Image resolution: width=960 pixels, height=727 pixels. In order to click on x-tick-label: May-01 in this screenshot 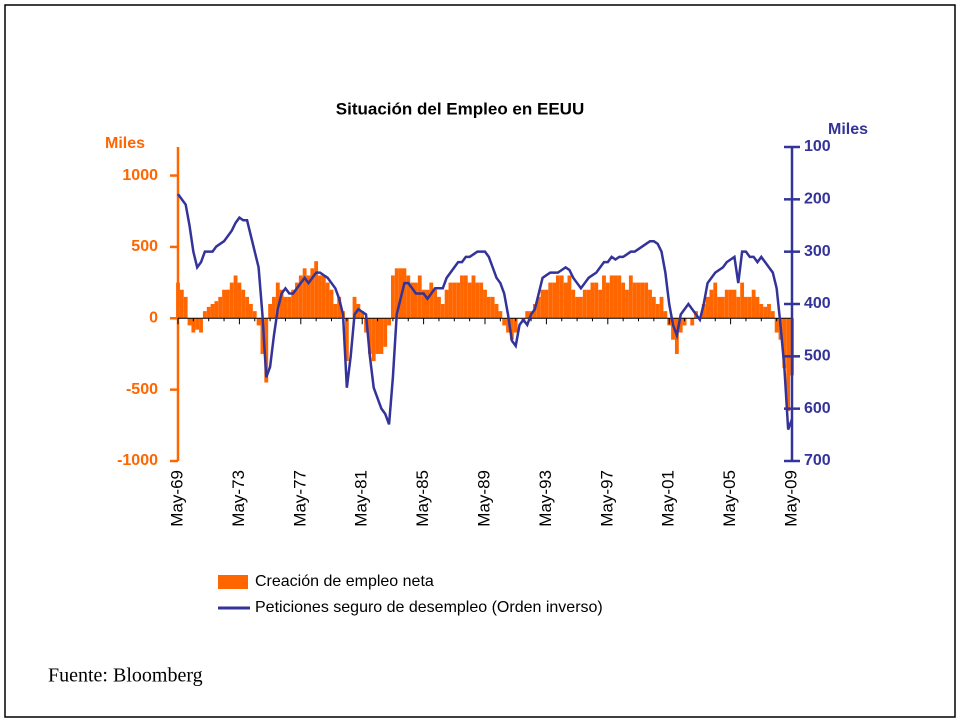, I will do `click(668, 498)`.